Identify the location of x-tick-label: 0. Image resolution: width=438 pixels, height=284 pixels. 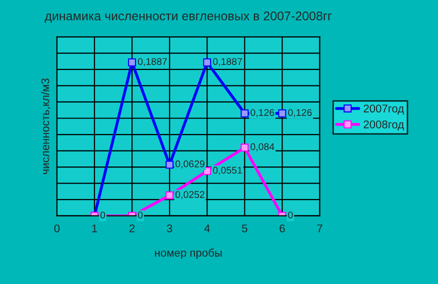
(57, 228).